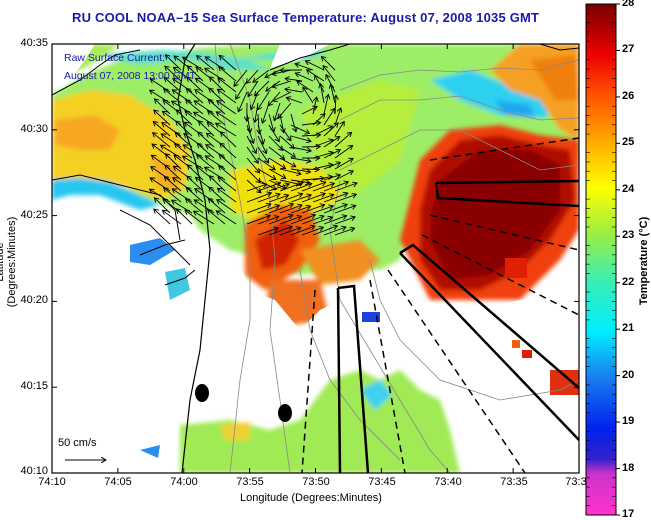 The height and width of the screenshot is (520, 651). I want to click on colorbar-tick-label: 19, so click(628, 421).